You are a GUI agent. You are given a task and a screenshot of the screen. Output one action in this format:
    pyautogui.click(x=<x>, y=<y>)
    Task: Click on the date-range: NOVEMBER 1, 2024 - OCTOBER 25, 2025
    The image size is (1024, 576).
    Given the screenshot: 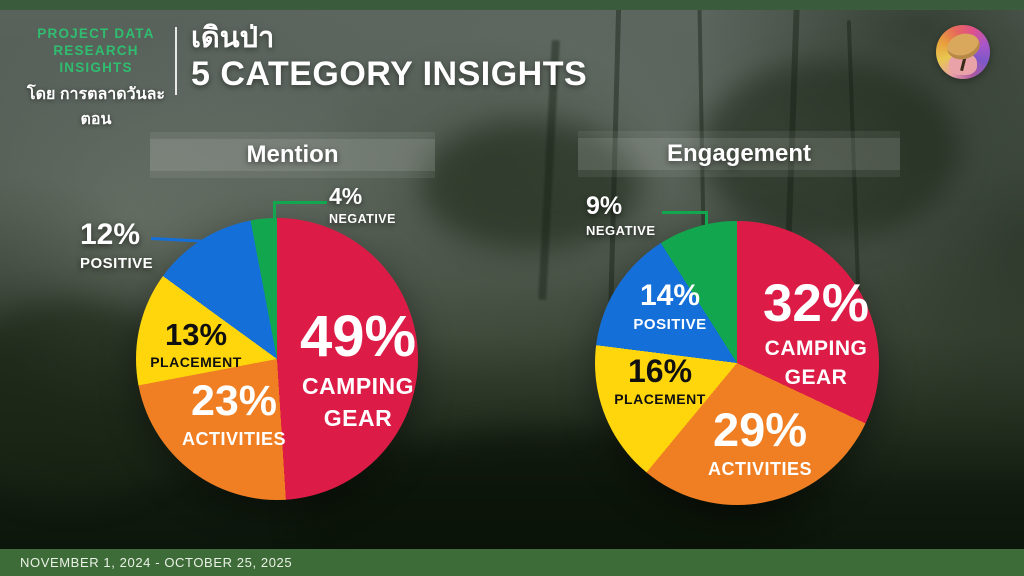 What is the action you would take?
    pyautogui.click(x=156, y=562)
    